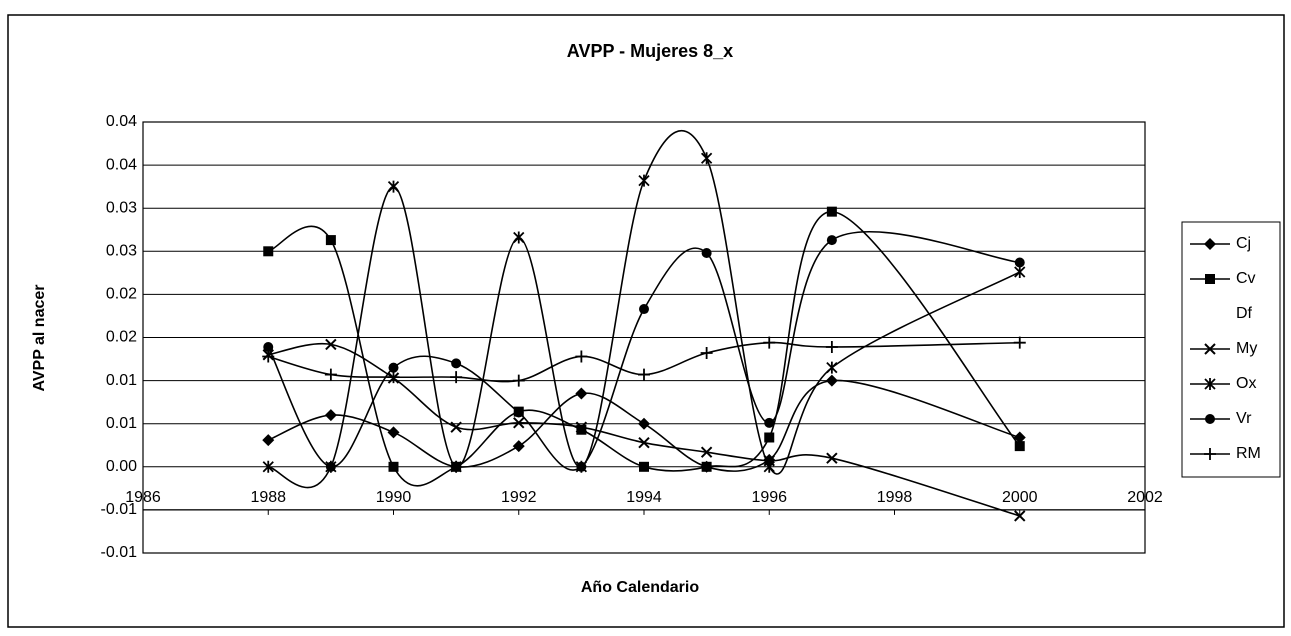 The image size is (1291, 636). Describe the element at coordinates (1145, 497) in the screenshot. I see `x-tick-label: 2002` at that location.